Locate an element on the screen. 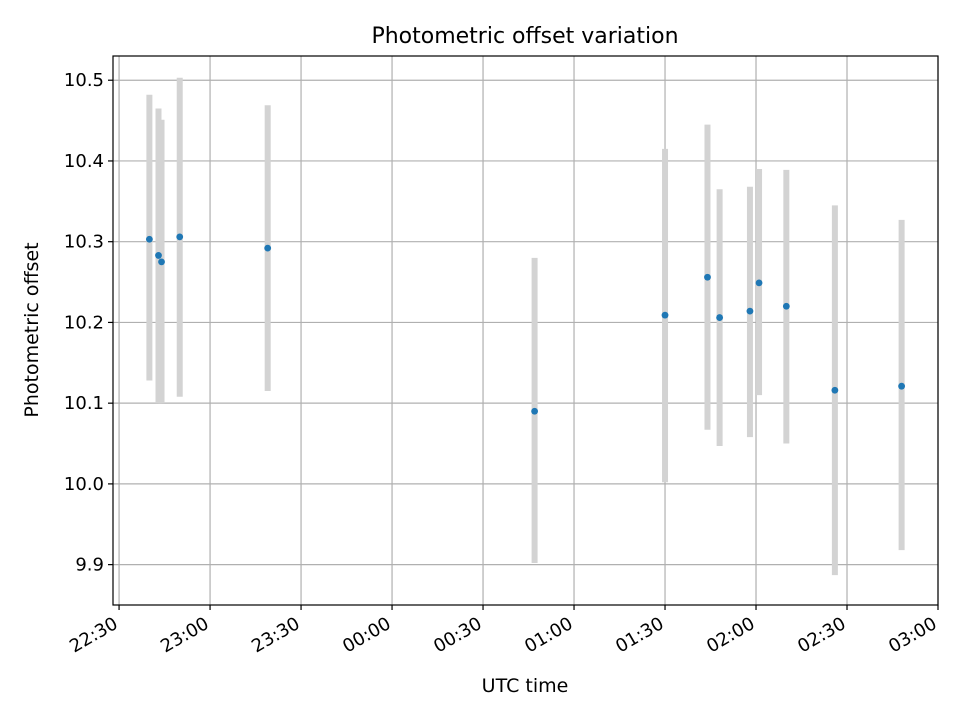 Image resolution: width=960 pixels, height=720 pixels. x-tick-label: 02:30 is located at coordinates (821, 635).